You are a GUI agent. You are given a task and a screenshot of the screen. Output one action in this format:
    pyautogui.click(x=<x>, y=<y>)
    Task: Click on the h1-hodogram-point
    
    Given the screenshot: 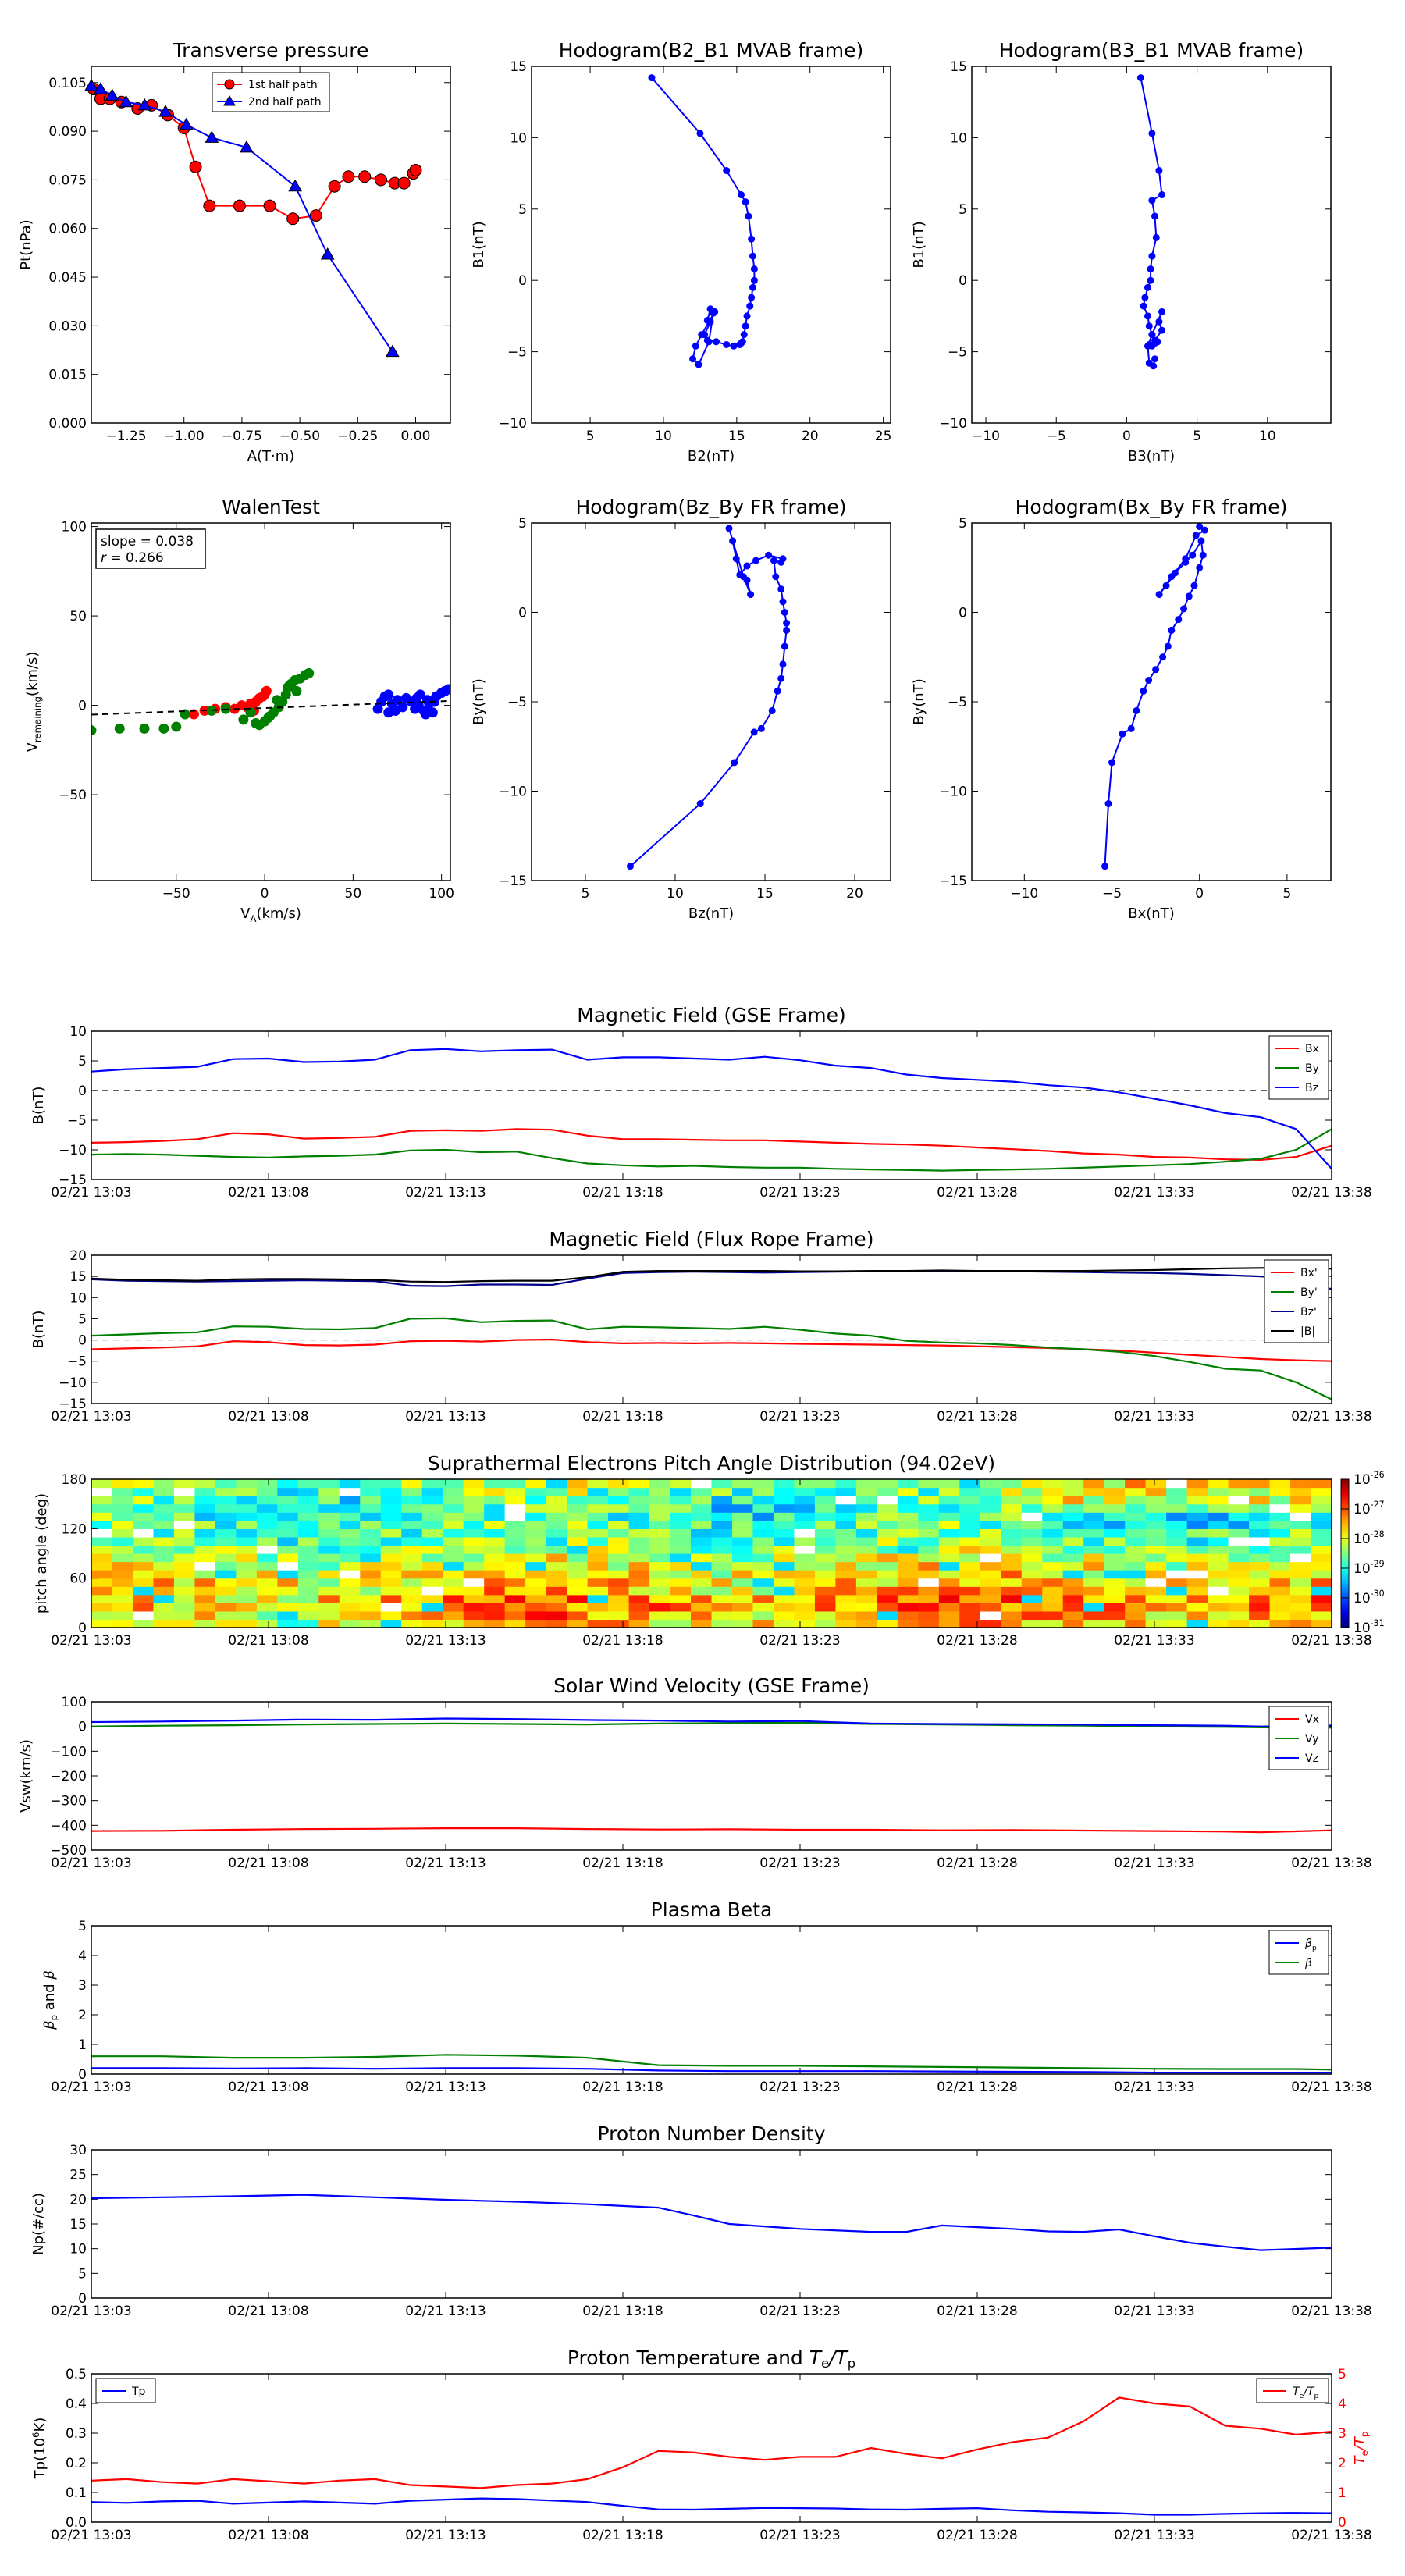 What is the action you would take?
    pyautogui.click(x=750, y=306)
    